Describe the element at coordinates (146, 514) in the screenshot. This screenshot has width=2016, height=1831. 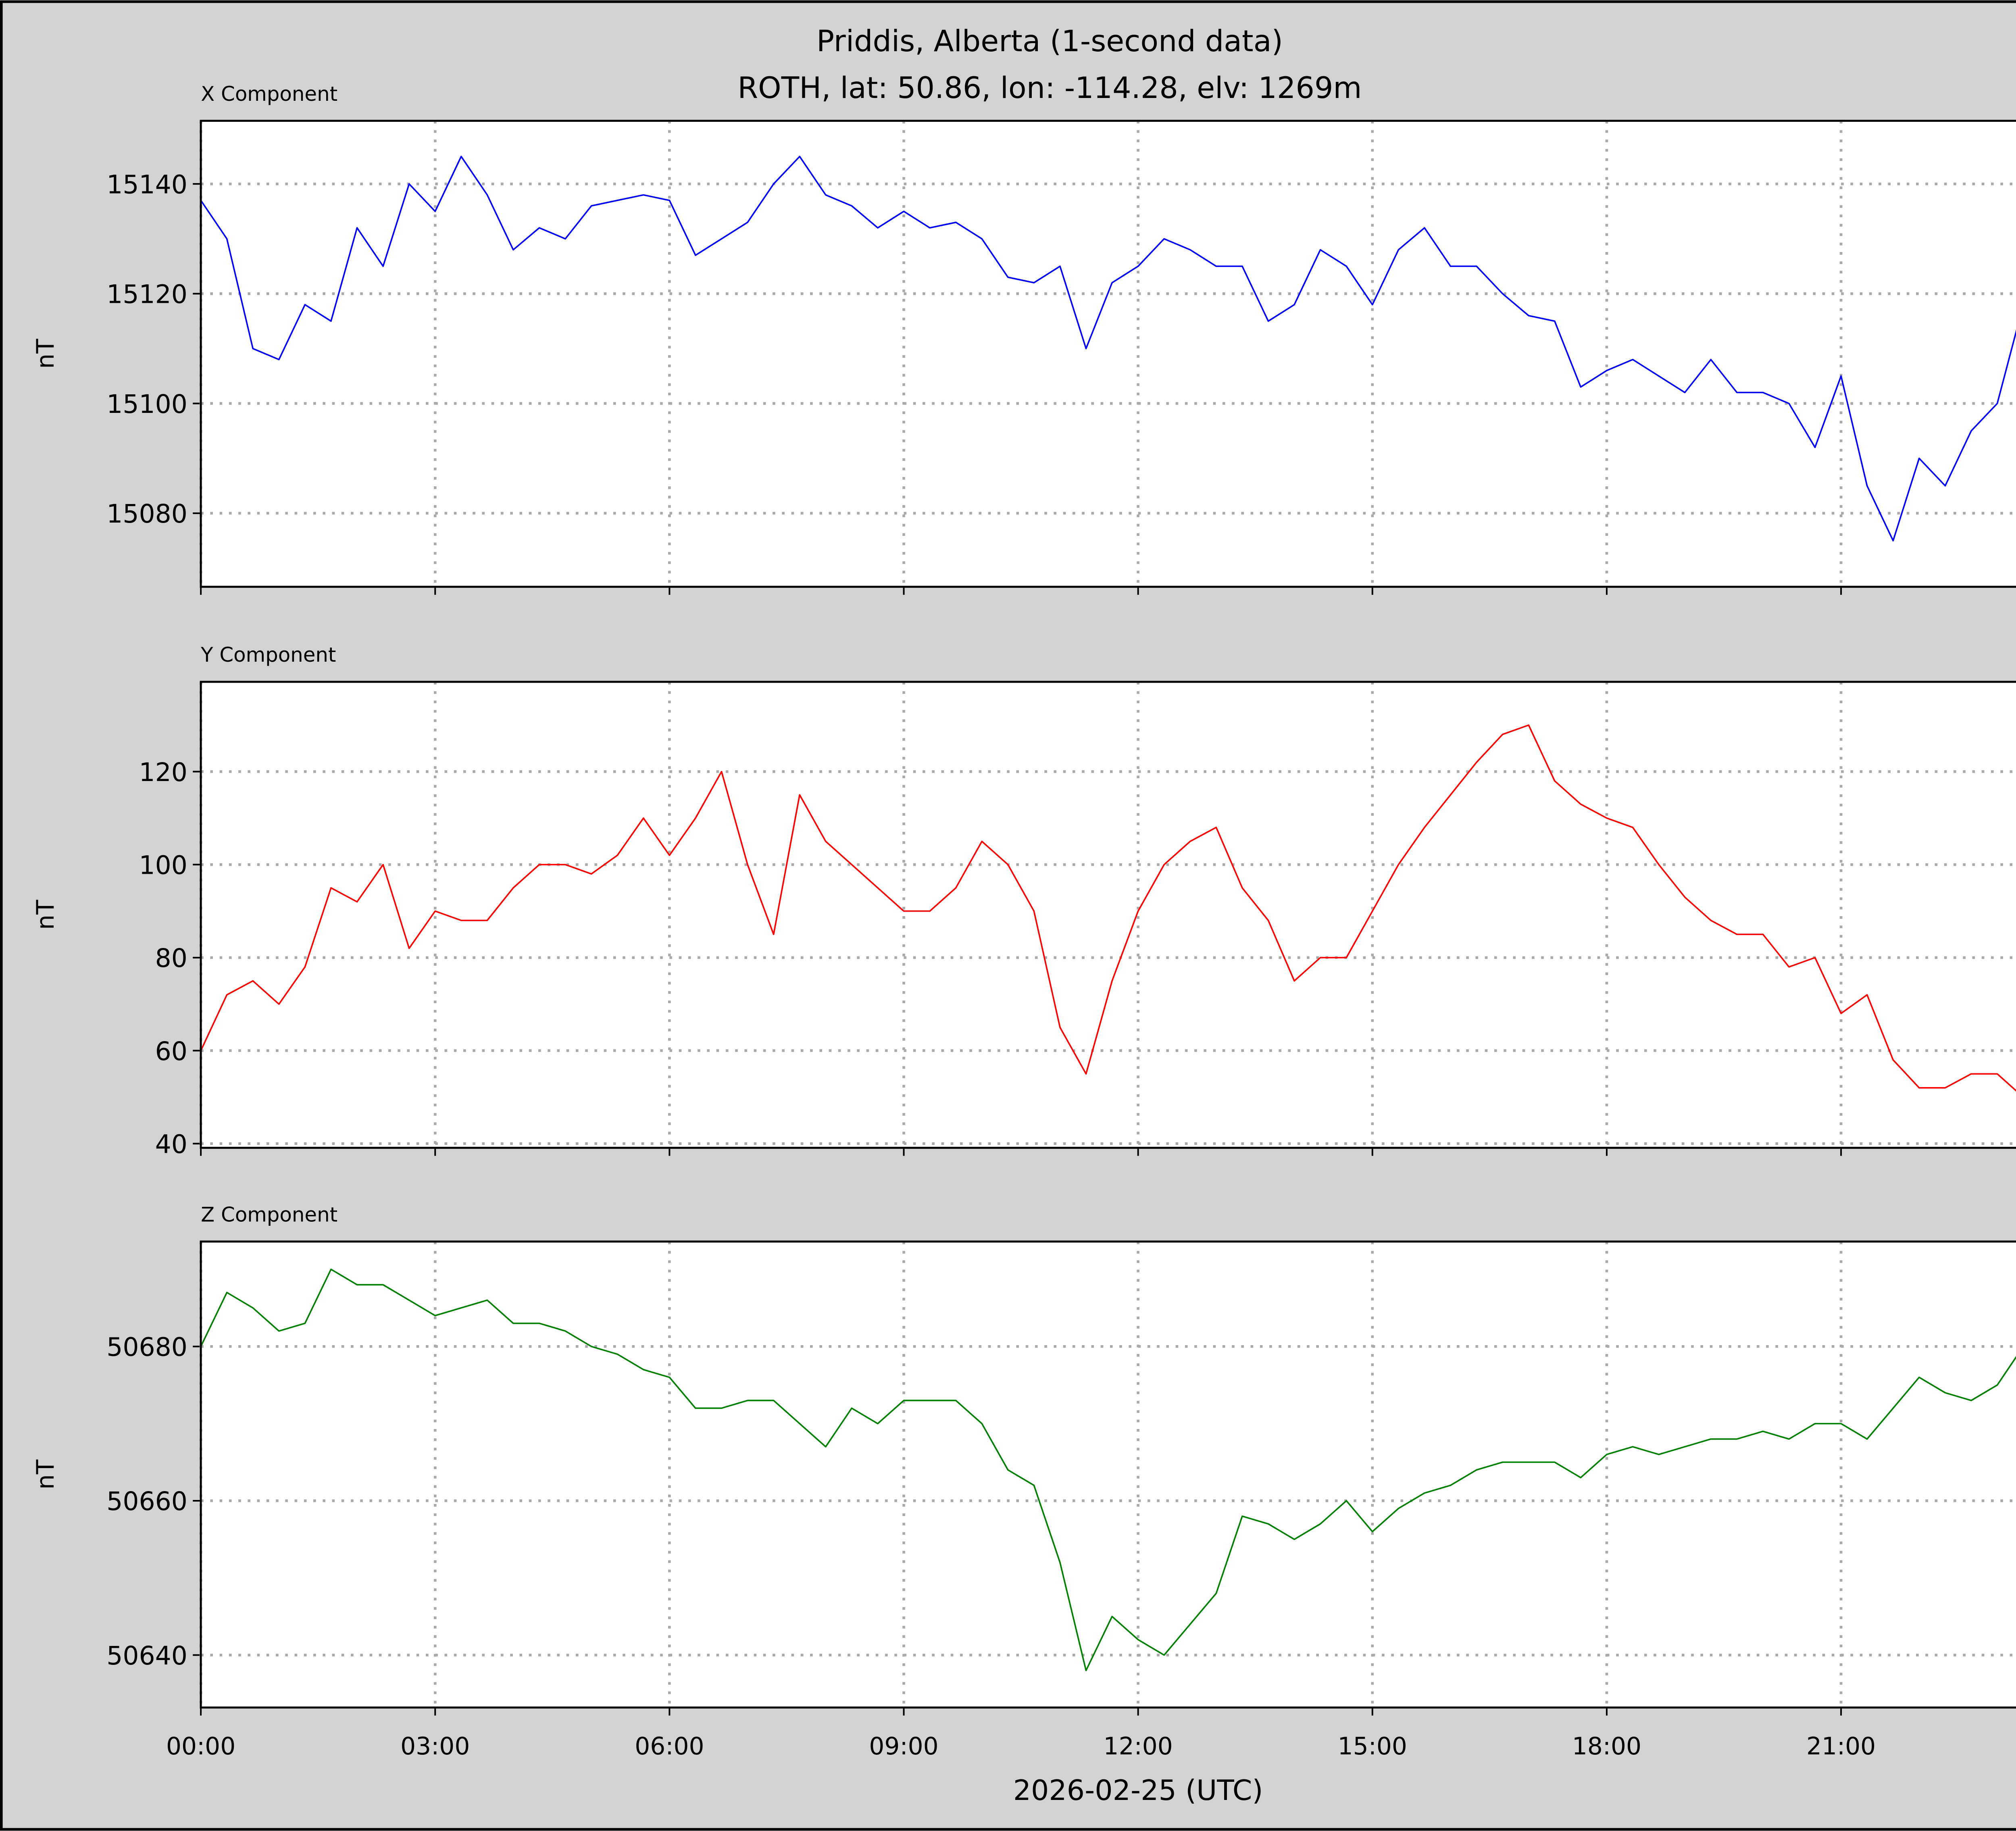
I see `y-tick-label: 15080` at that location.